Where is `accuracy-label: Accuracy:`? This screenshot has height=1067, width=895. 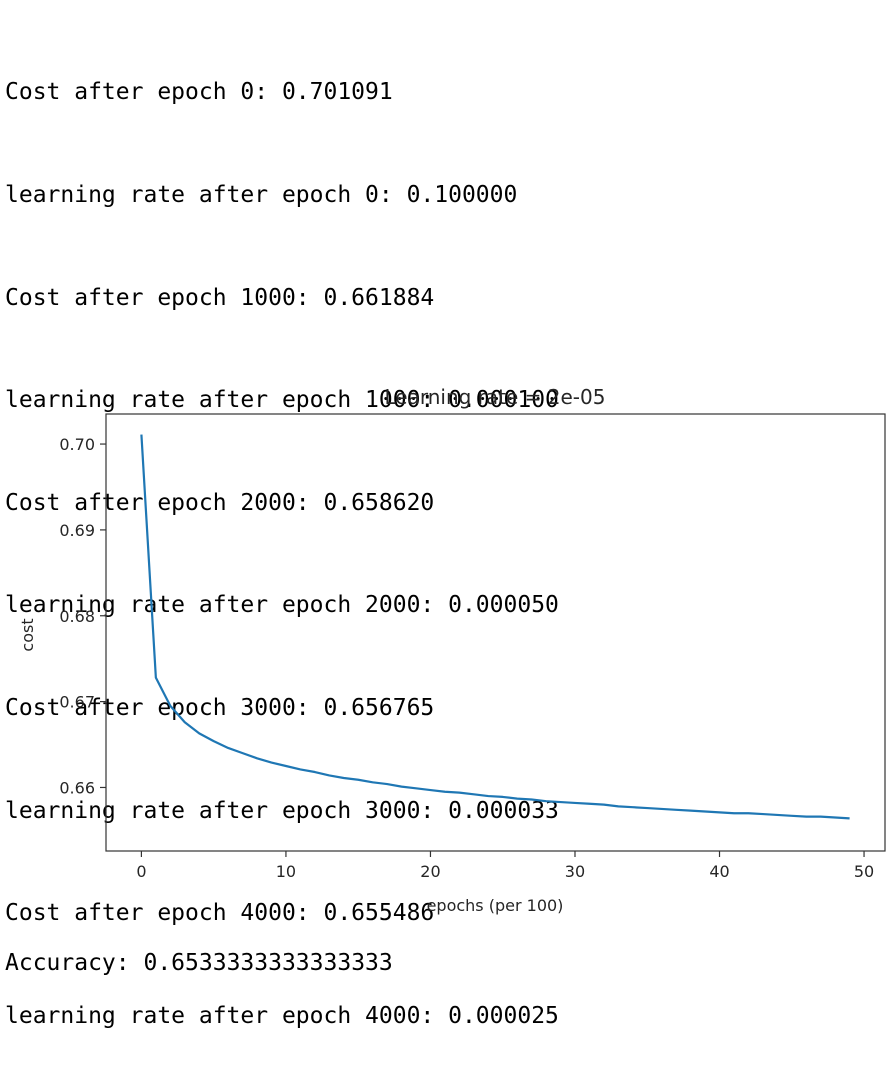 accuracy-label: Accuracy: is located at coordinates (67, 963).